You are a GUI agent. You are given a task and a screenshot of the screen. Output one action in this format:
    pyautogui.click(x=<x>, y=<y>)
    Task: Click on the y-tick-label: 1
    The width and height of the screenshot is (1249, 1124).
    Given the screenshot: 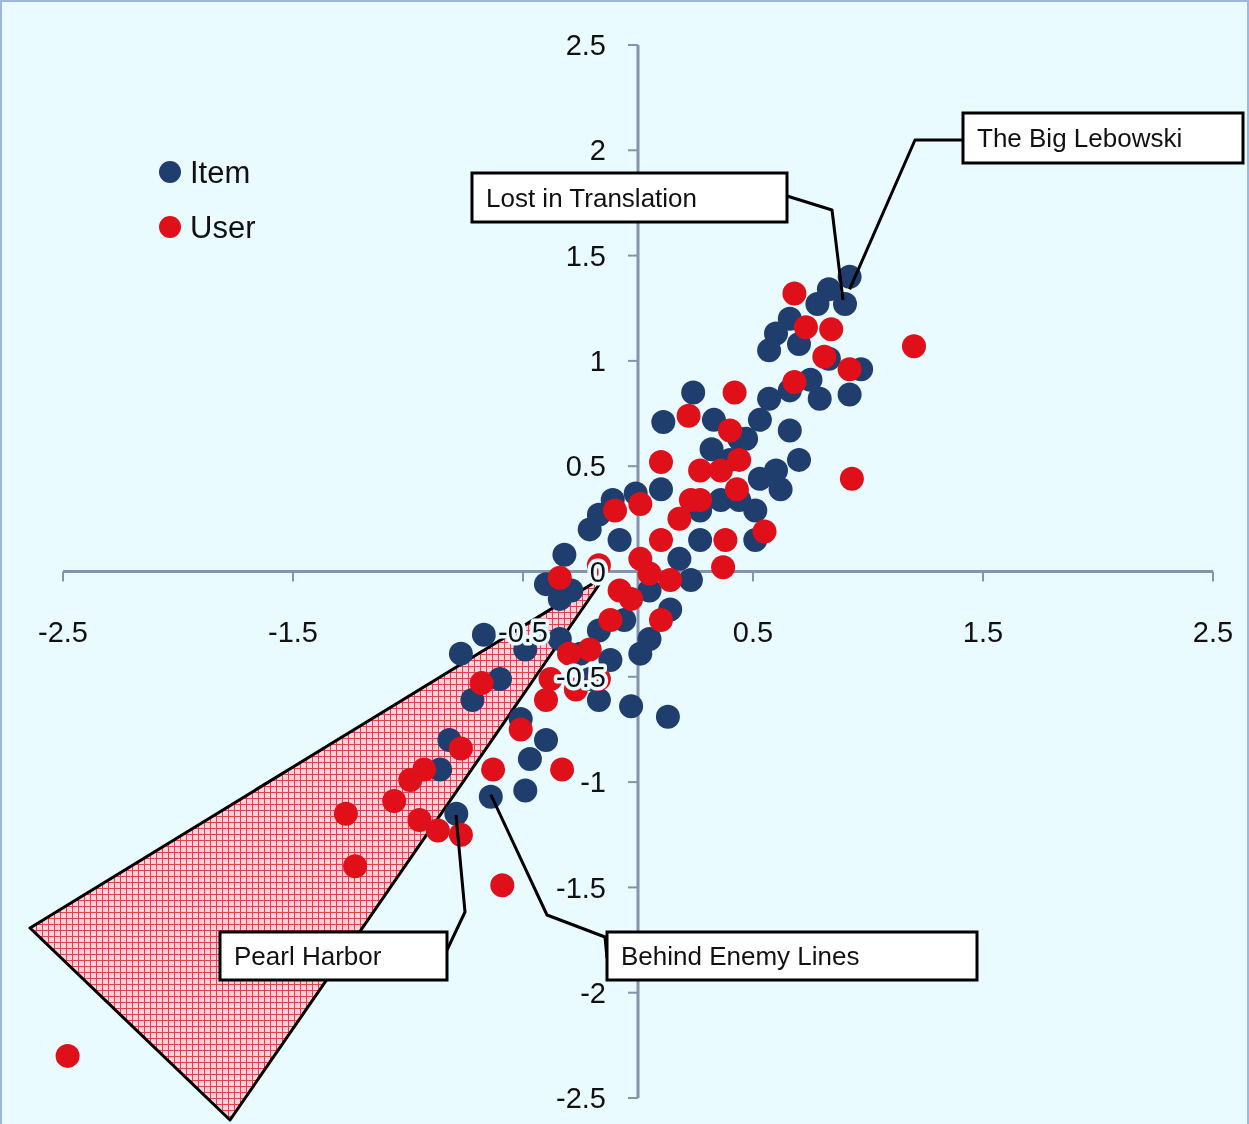 What is the action you would take?
    pyautogui.click(x=597, y=361)
    